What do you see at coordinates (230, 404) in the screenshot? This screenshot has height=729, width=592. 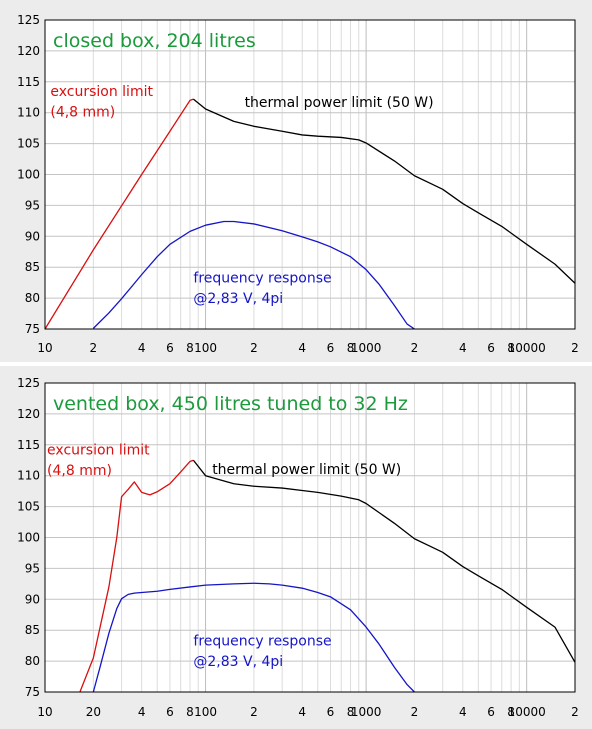 I see `chart-title: vented box, 450 litres tuned to 32 Hz` at bounding box center [230, 404].